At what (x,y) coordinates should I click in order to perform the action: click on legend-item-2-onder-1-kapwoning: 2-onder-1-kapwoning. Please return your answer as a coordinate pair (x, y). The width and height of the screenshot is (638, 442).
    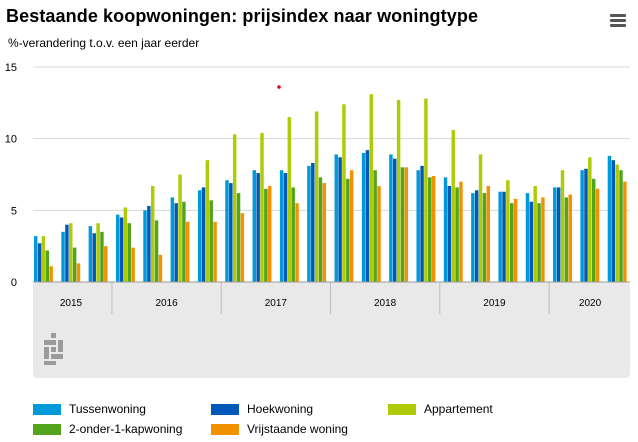
    Looking at the image, I should click on (107, 429).